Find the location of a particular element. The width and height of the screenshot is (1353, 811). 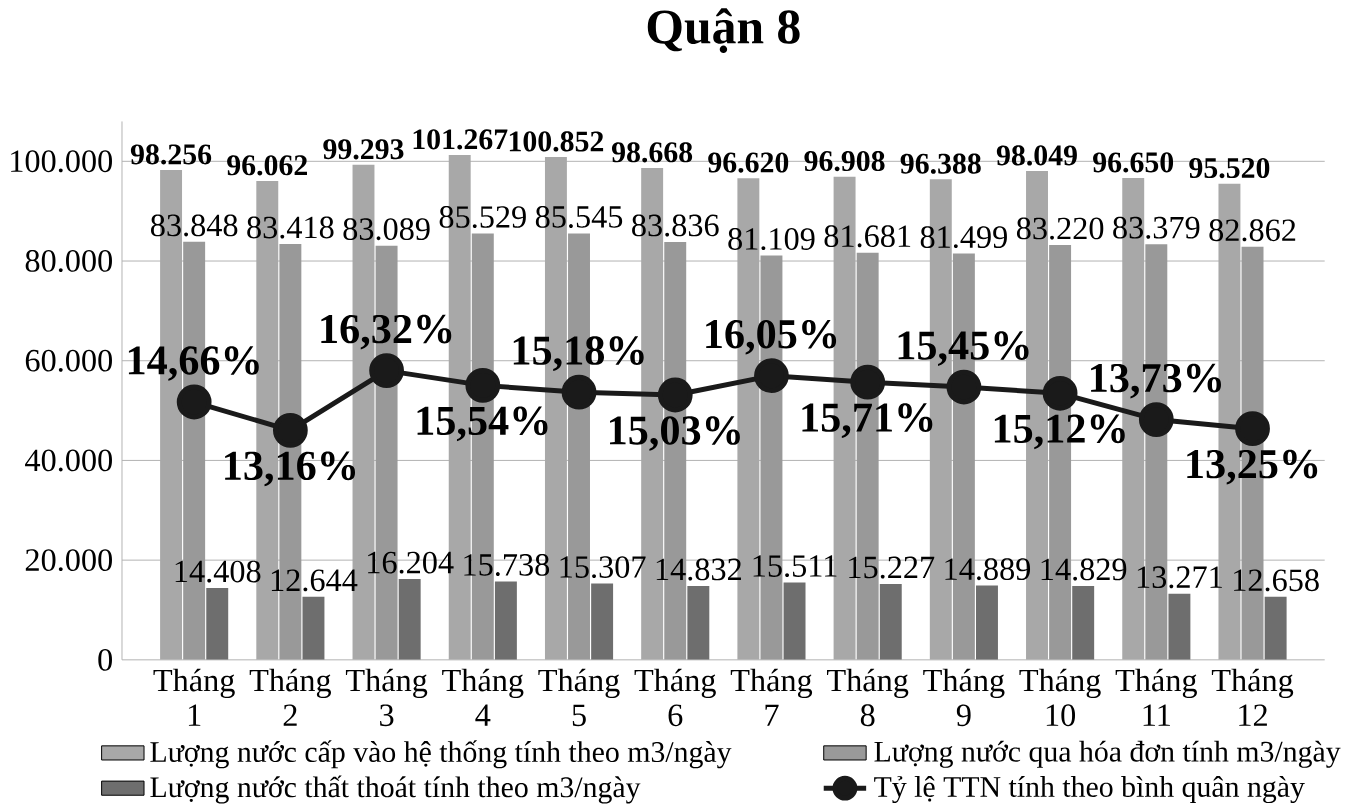

data-label: 13,16% is located at coordinates (290, 469).